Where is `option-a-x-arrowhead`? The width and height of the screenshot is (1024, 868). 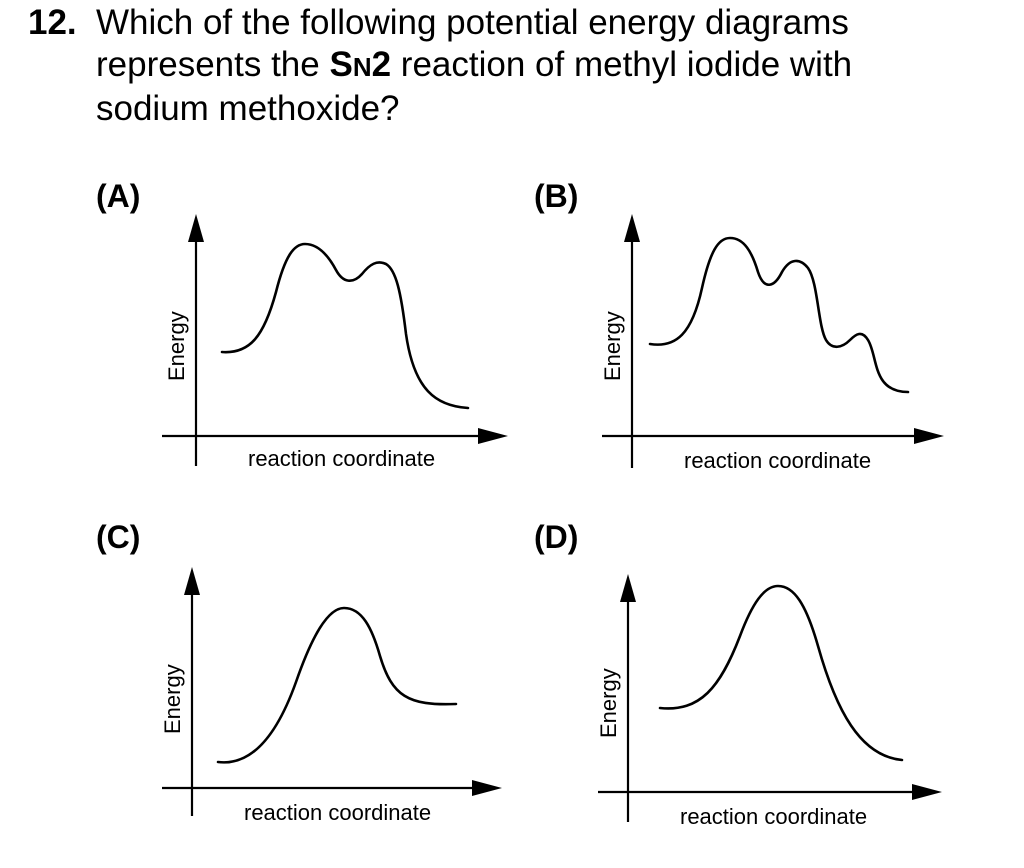 option-a-x-arrowhead is located at coordinates (493, 436).